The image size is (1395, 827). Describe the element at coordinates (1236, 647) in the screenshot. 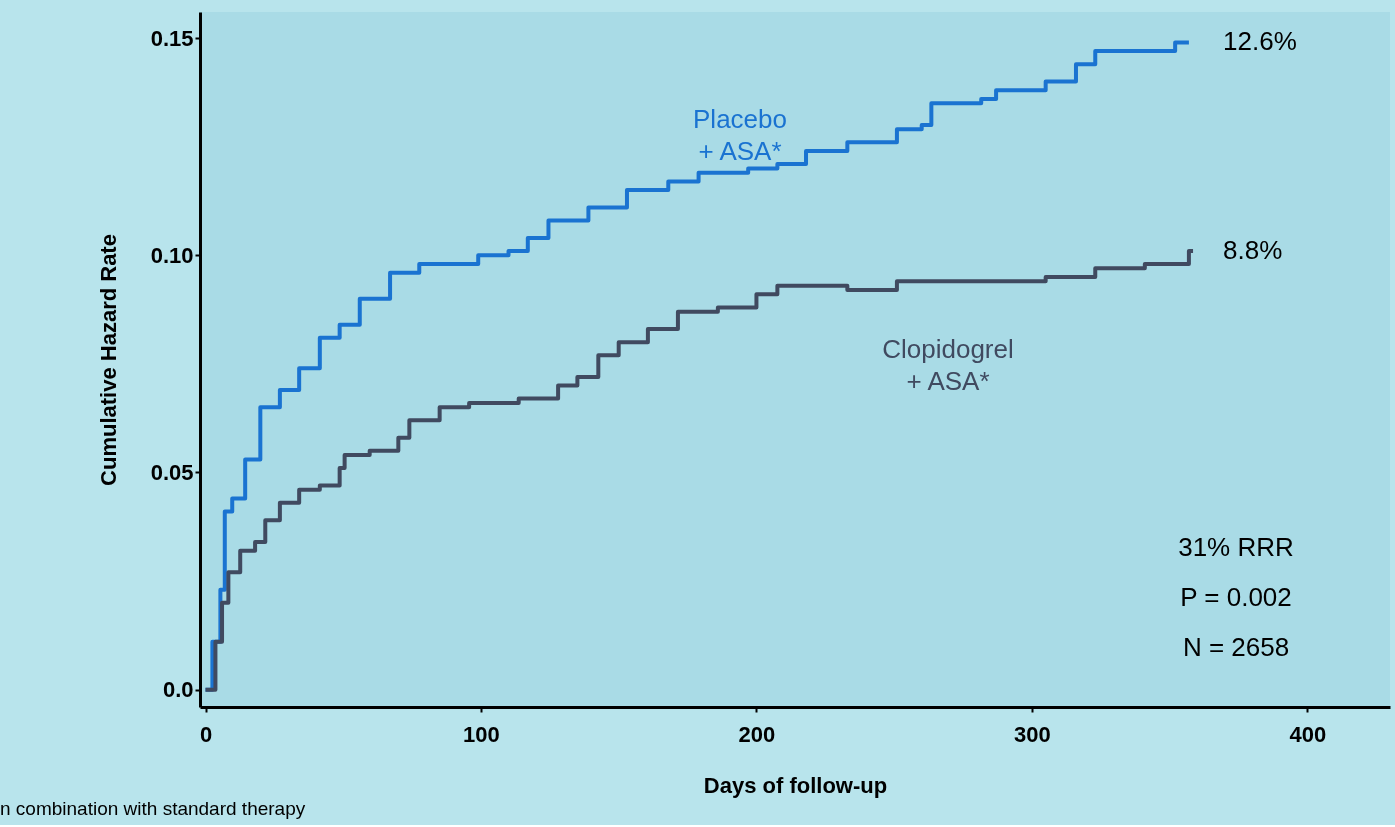

I see `annotation: N = 2658` at that location.